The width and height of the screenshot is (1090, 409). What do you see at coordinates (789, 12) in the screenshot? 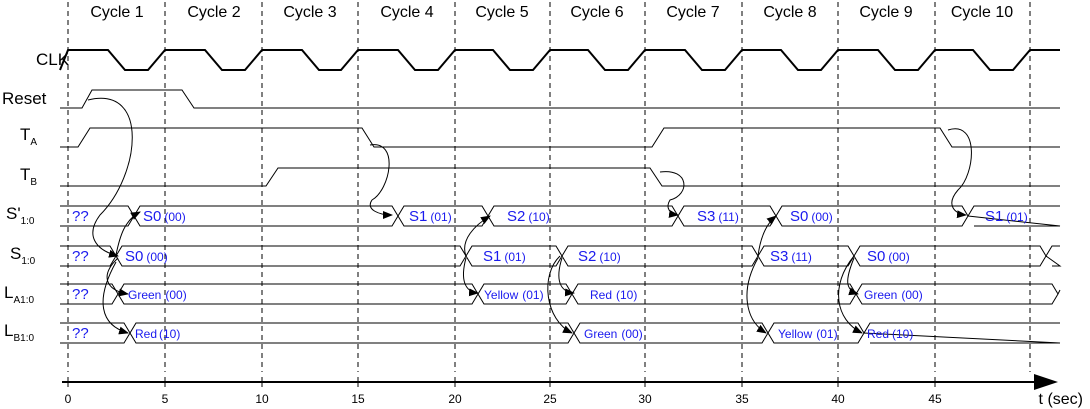
I see `cycle-label: Cycle 8` at bounding box center [789, 12].